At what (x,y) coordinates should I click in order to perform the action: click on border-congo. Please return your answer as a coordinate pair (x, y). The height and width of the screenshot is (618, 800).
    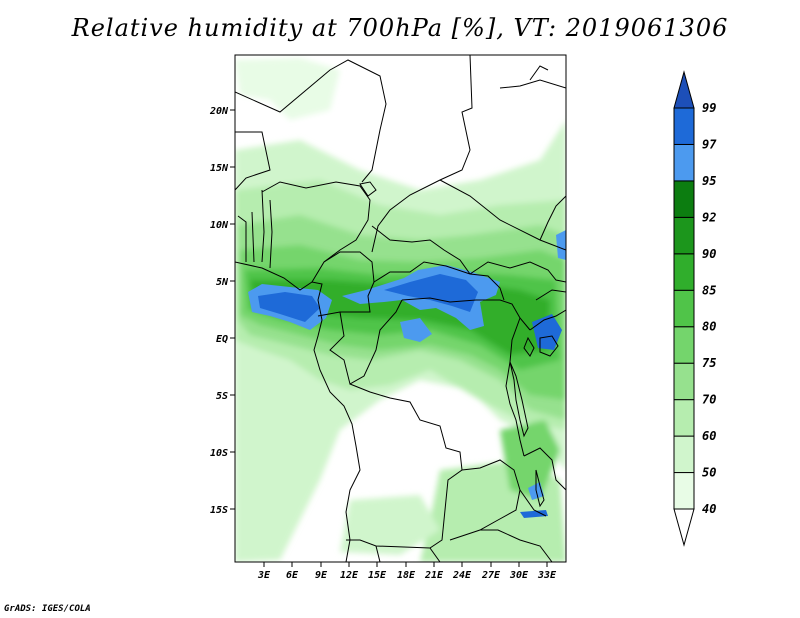
    Looking at the image, I should click on (366, 342).